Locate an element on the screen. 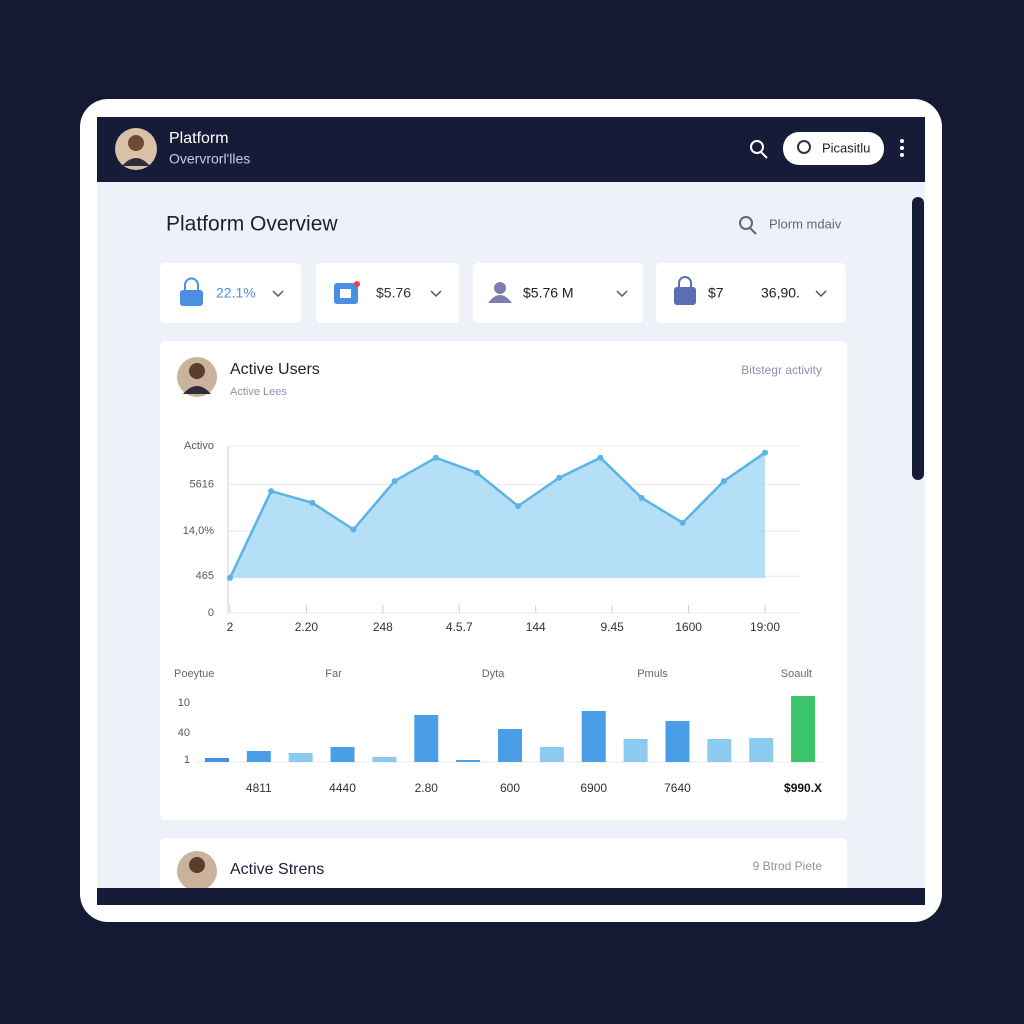  x-tick-label: 2 is located at coordinates (230, 627).